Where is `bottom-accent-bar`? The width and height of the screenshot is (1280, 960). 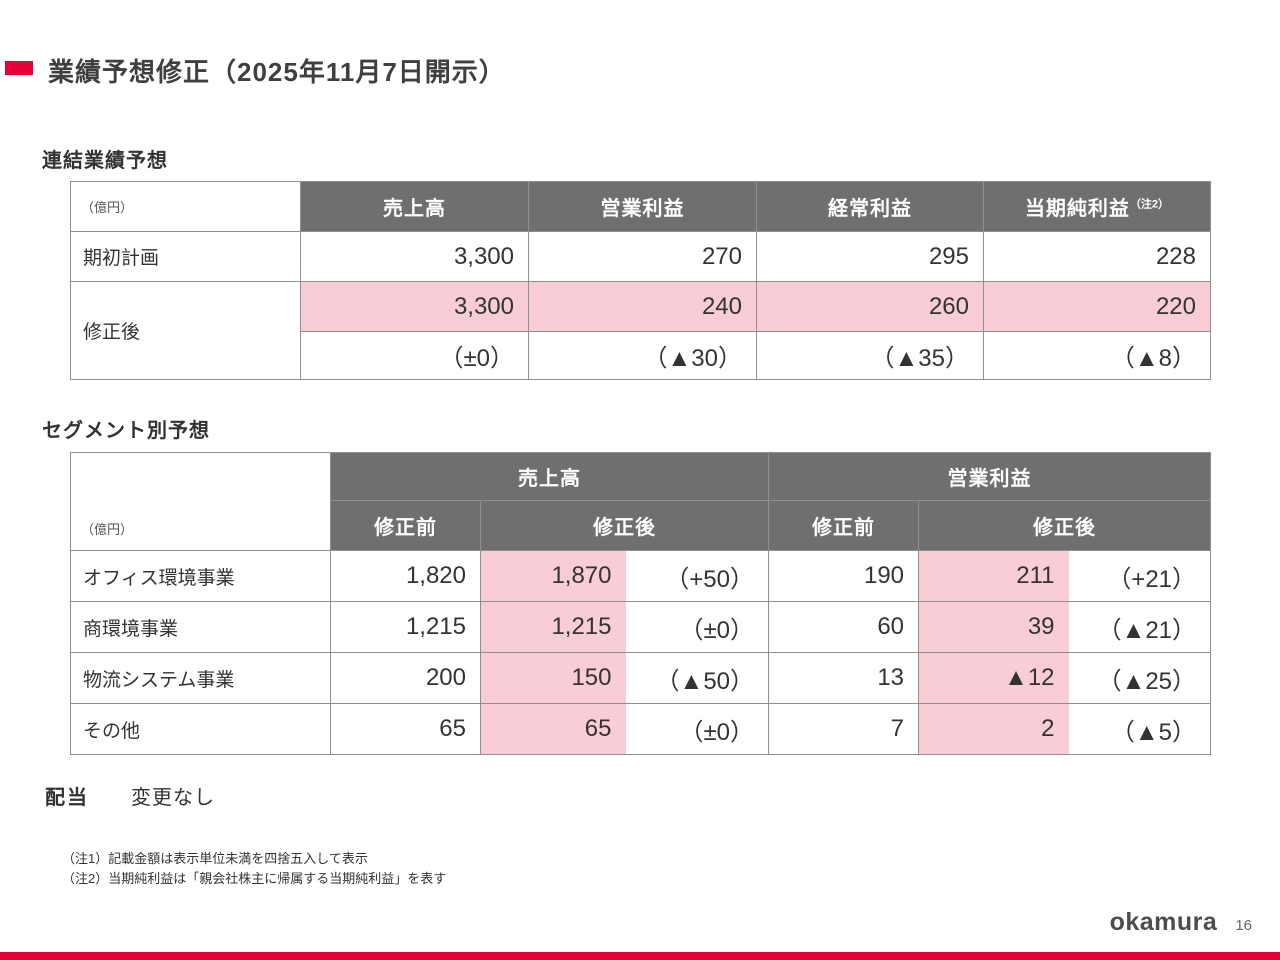
bottom-accent-bar is located at coordinates (640, 956).